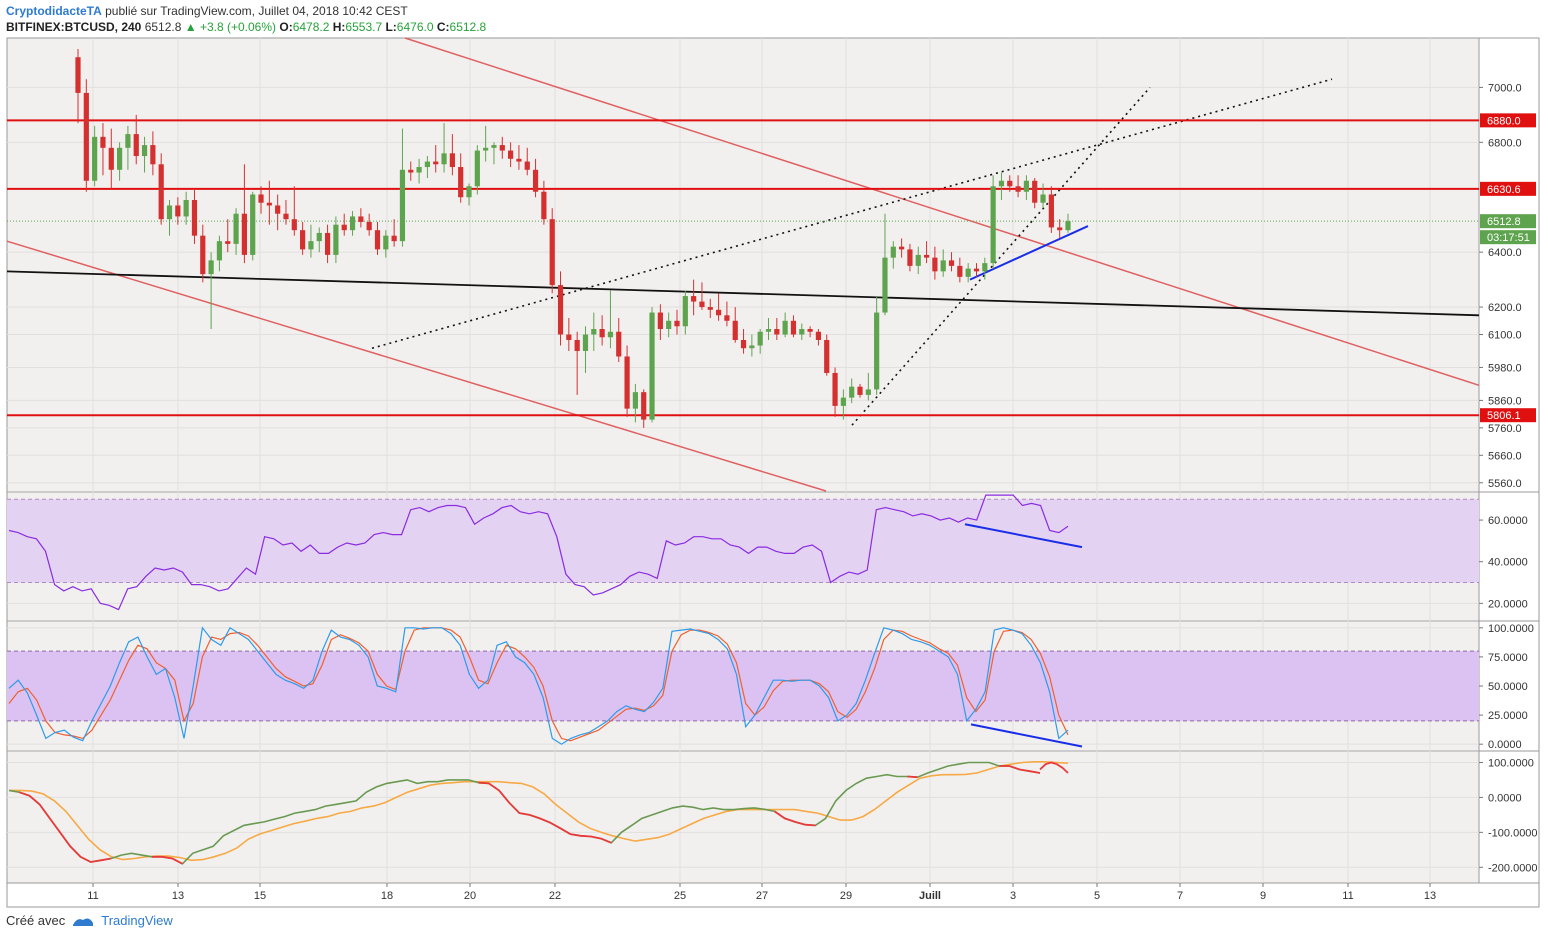  What do you see at coordinates (846, 896) in the screenshot?
I see `x-tick-label: 29` at bounding box center [846, 896].